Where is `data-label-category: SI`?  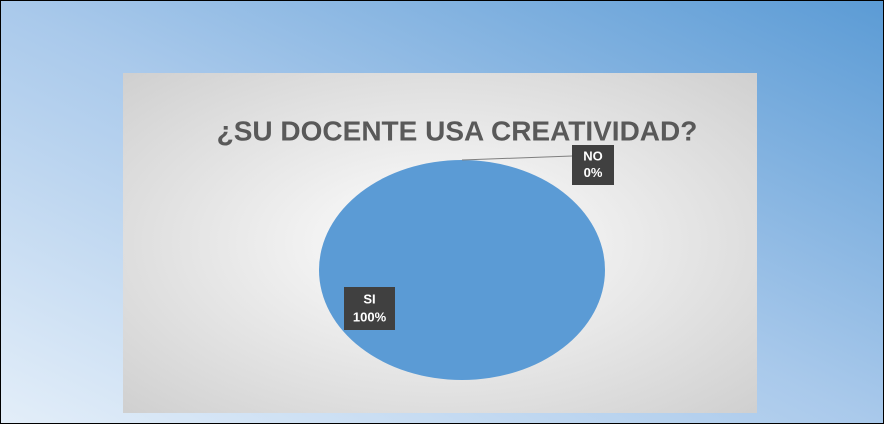 data-label-category: SI is located at coordinates (369, 298).